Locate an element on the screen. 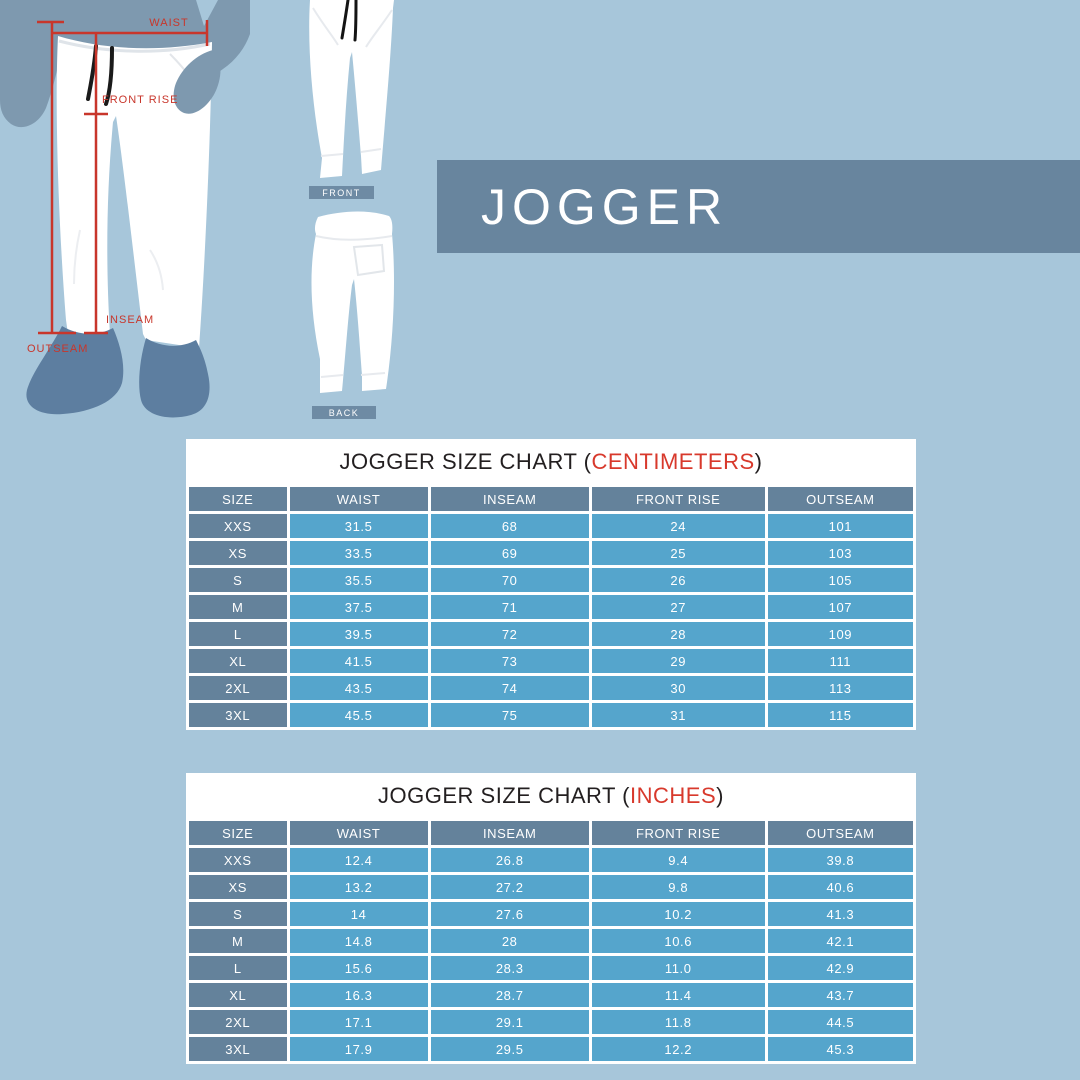 The width and height of the screenshot is (1080, 1080). measurement-cell: 28.7 is located at coordinates (509, 995).